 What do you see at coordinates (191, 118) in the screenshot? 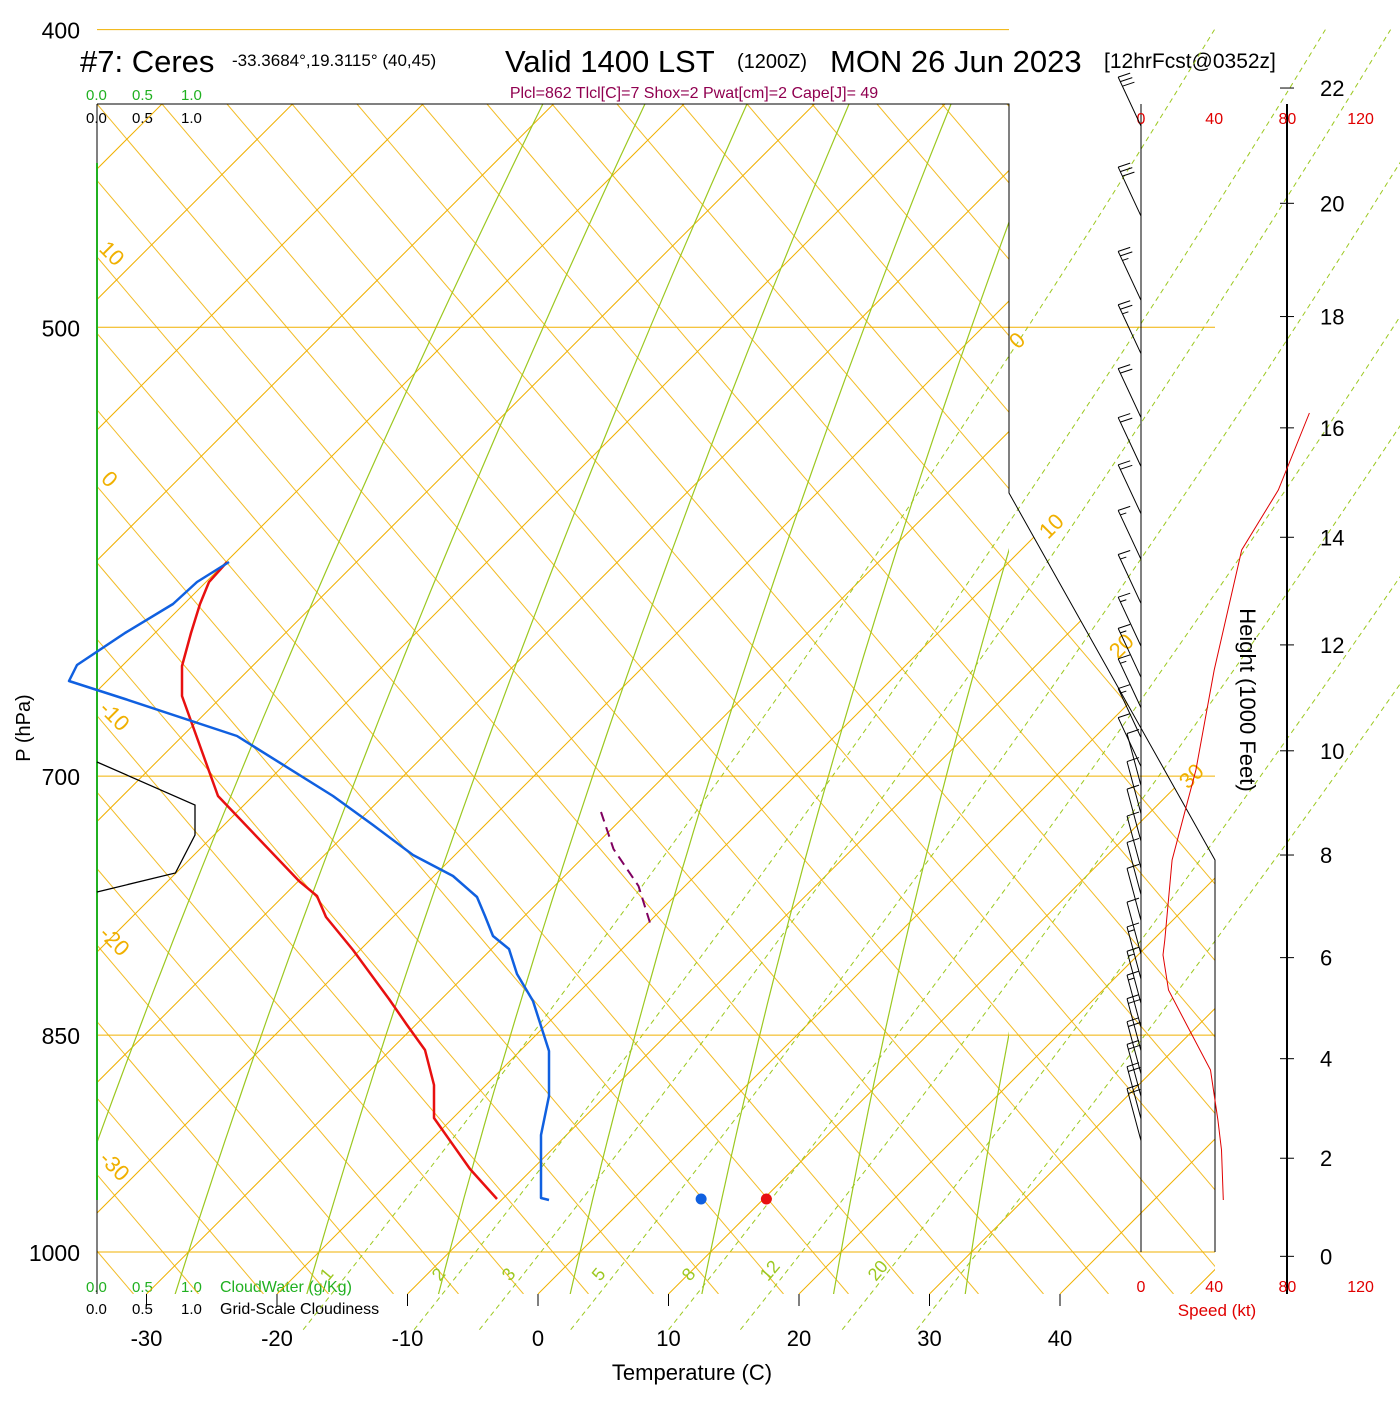
I see `cloudiness-scale-top-2: 1.0` at bounding box center [191, 118].